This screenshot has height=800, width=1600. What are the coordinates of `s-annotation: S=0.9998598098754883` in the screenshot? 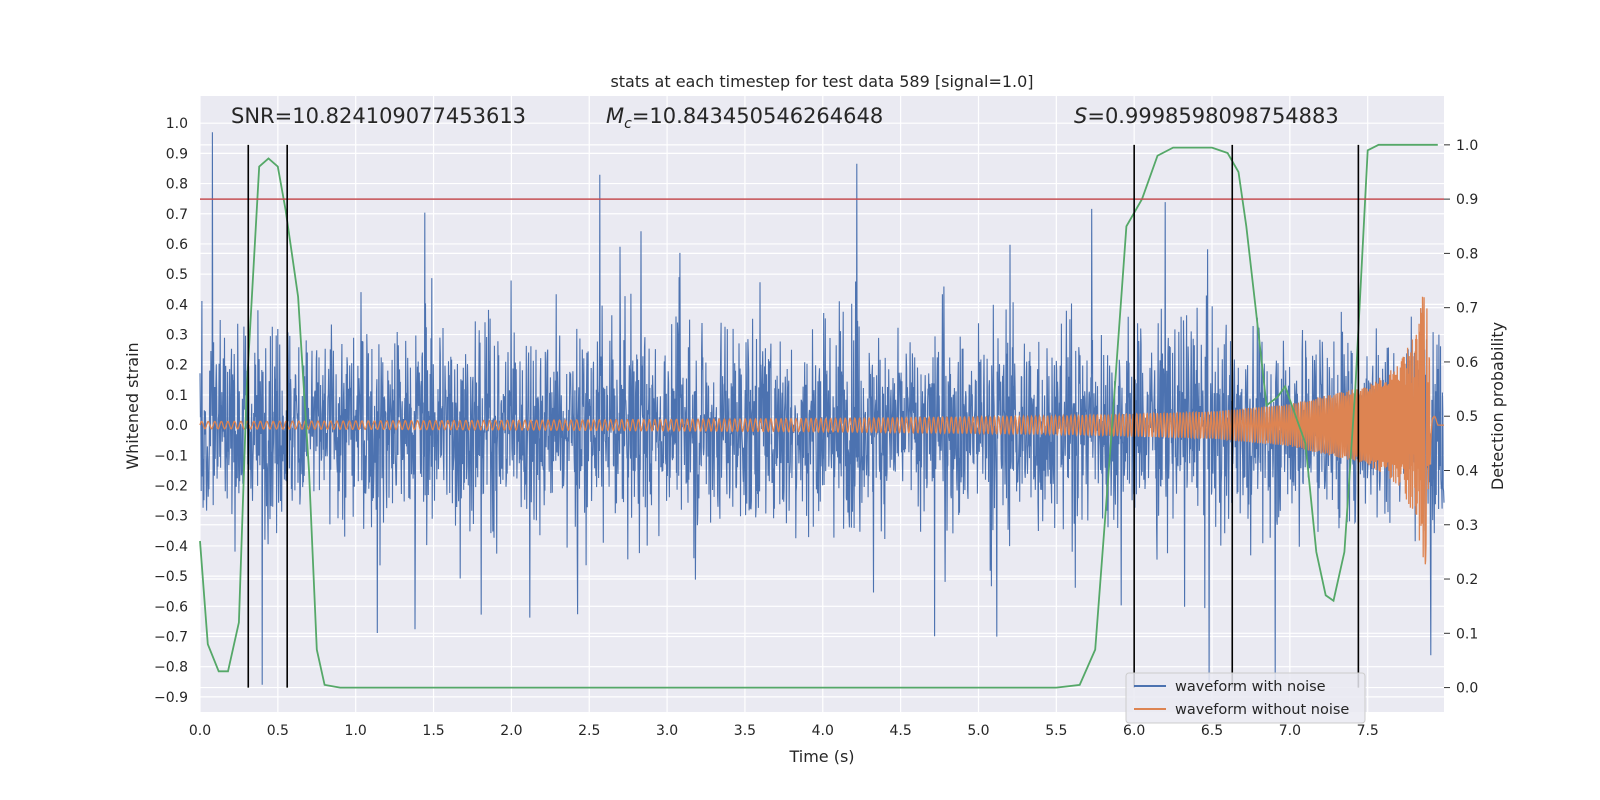 It's located at (1206, 116).